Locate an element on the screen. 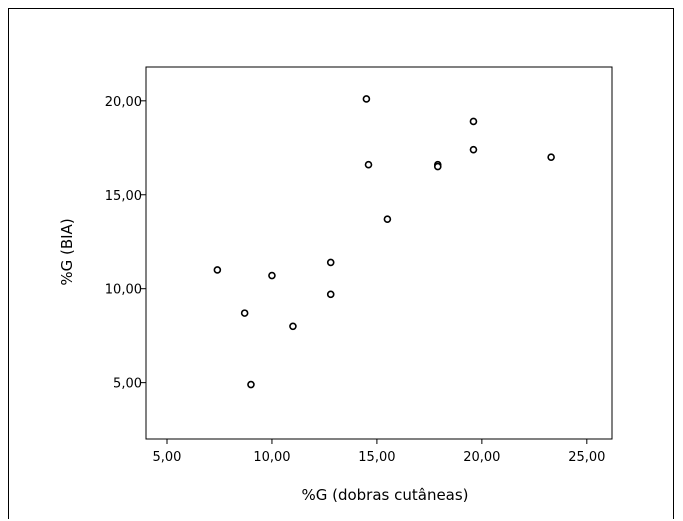 The height and width of the screenshot is (521, 683). x-axis: 5,00 10,00 15,00 20,00 25,00 is located at coordinates (379, 452).